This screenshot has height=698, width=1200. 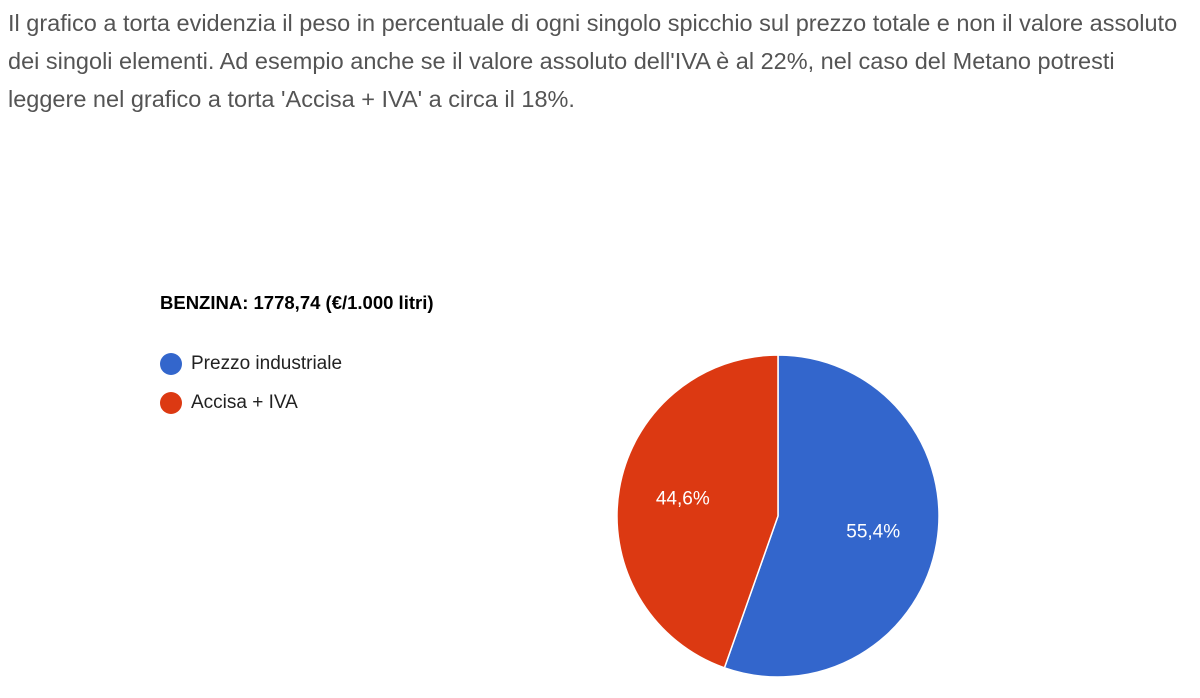 What do you see at coordinates (267, 363) in the screenshot?
I see `legend-label: Prezzo industriale` at bounding box center [267, 363].